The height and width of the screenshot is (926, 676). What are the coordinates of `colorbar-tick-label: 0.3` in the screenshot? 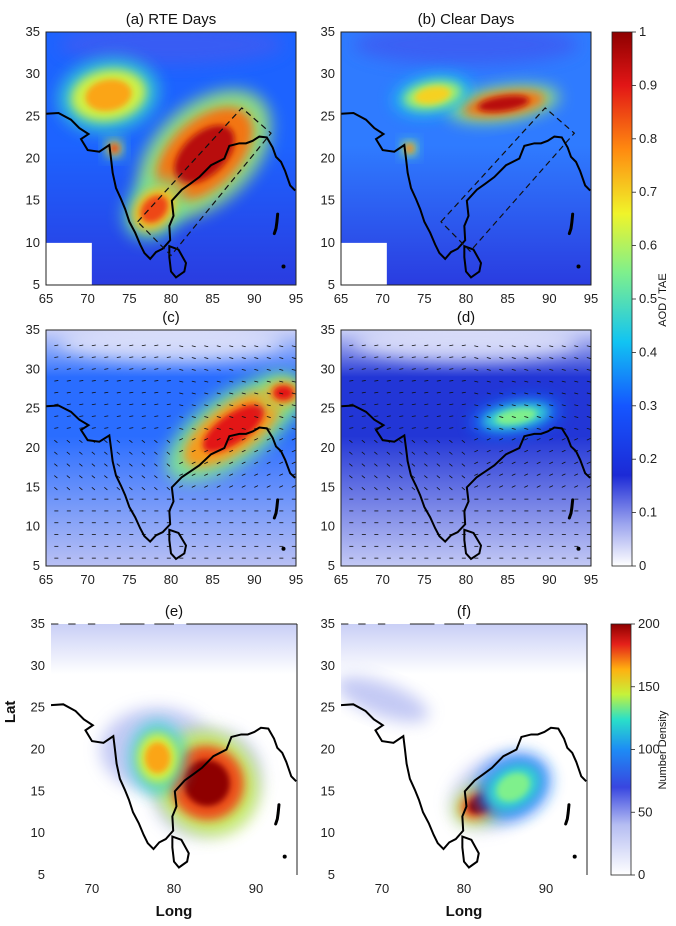 It's located at (648, 405).